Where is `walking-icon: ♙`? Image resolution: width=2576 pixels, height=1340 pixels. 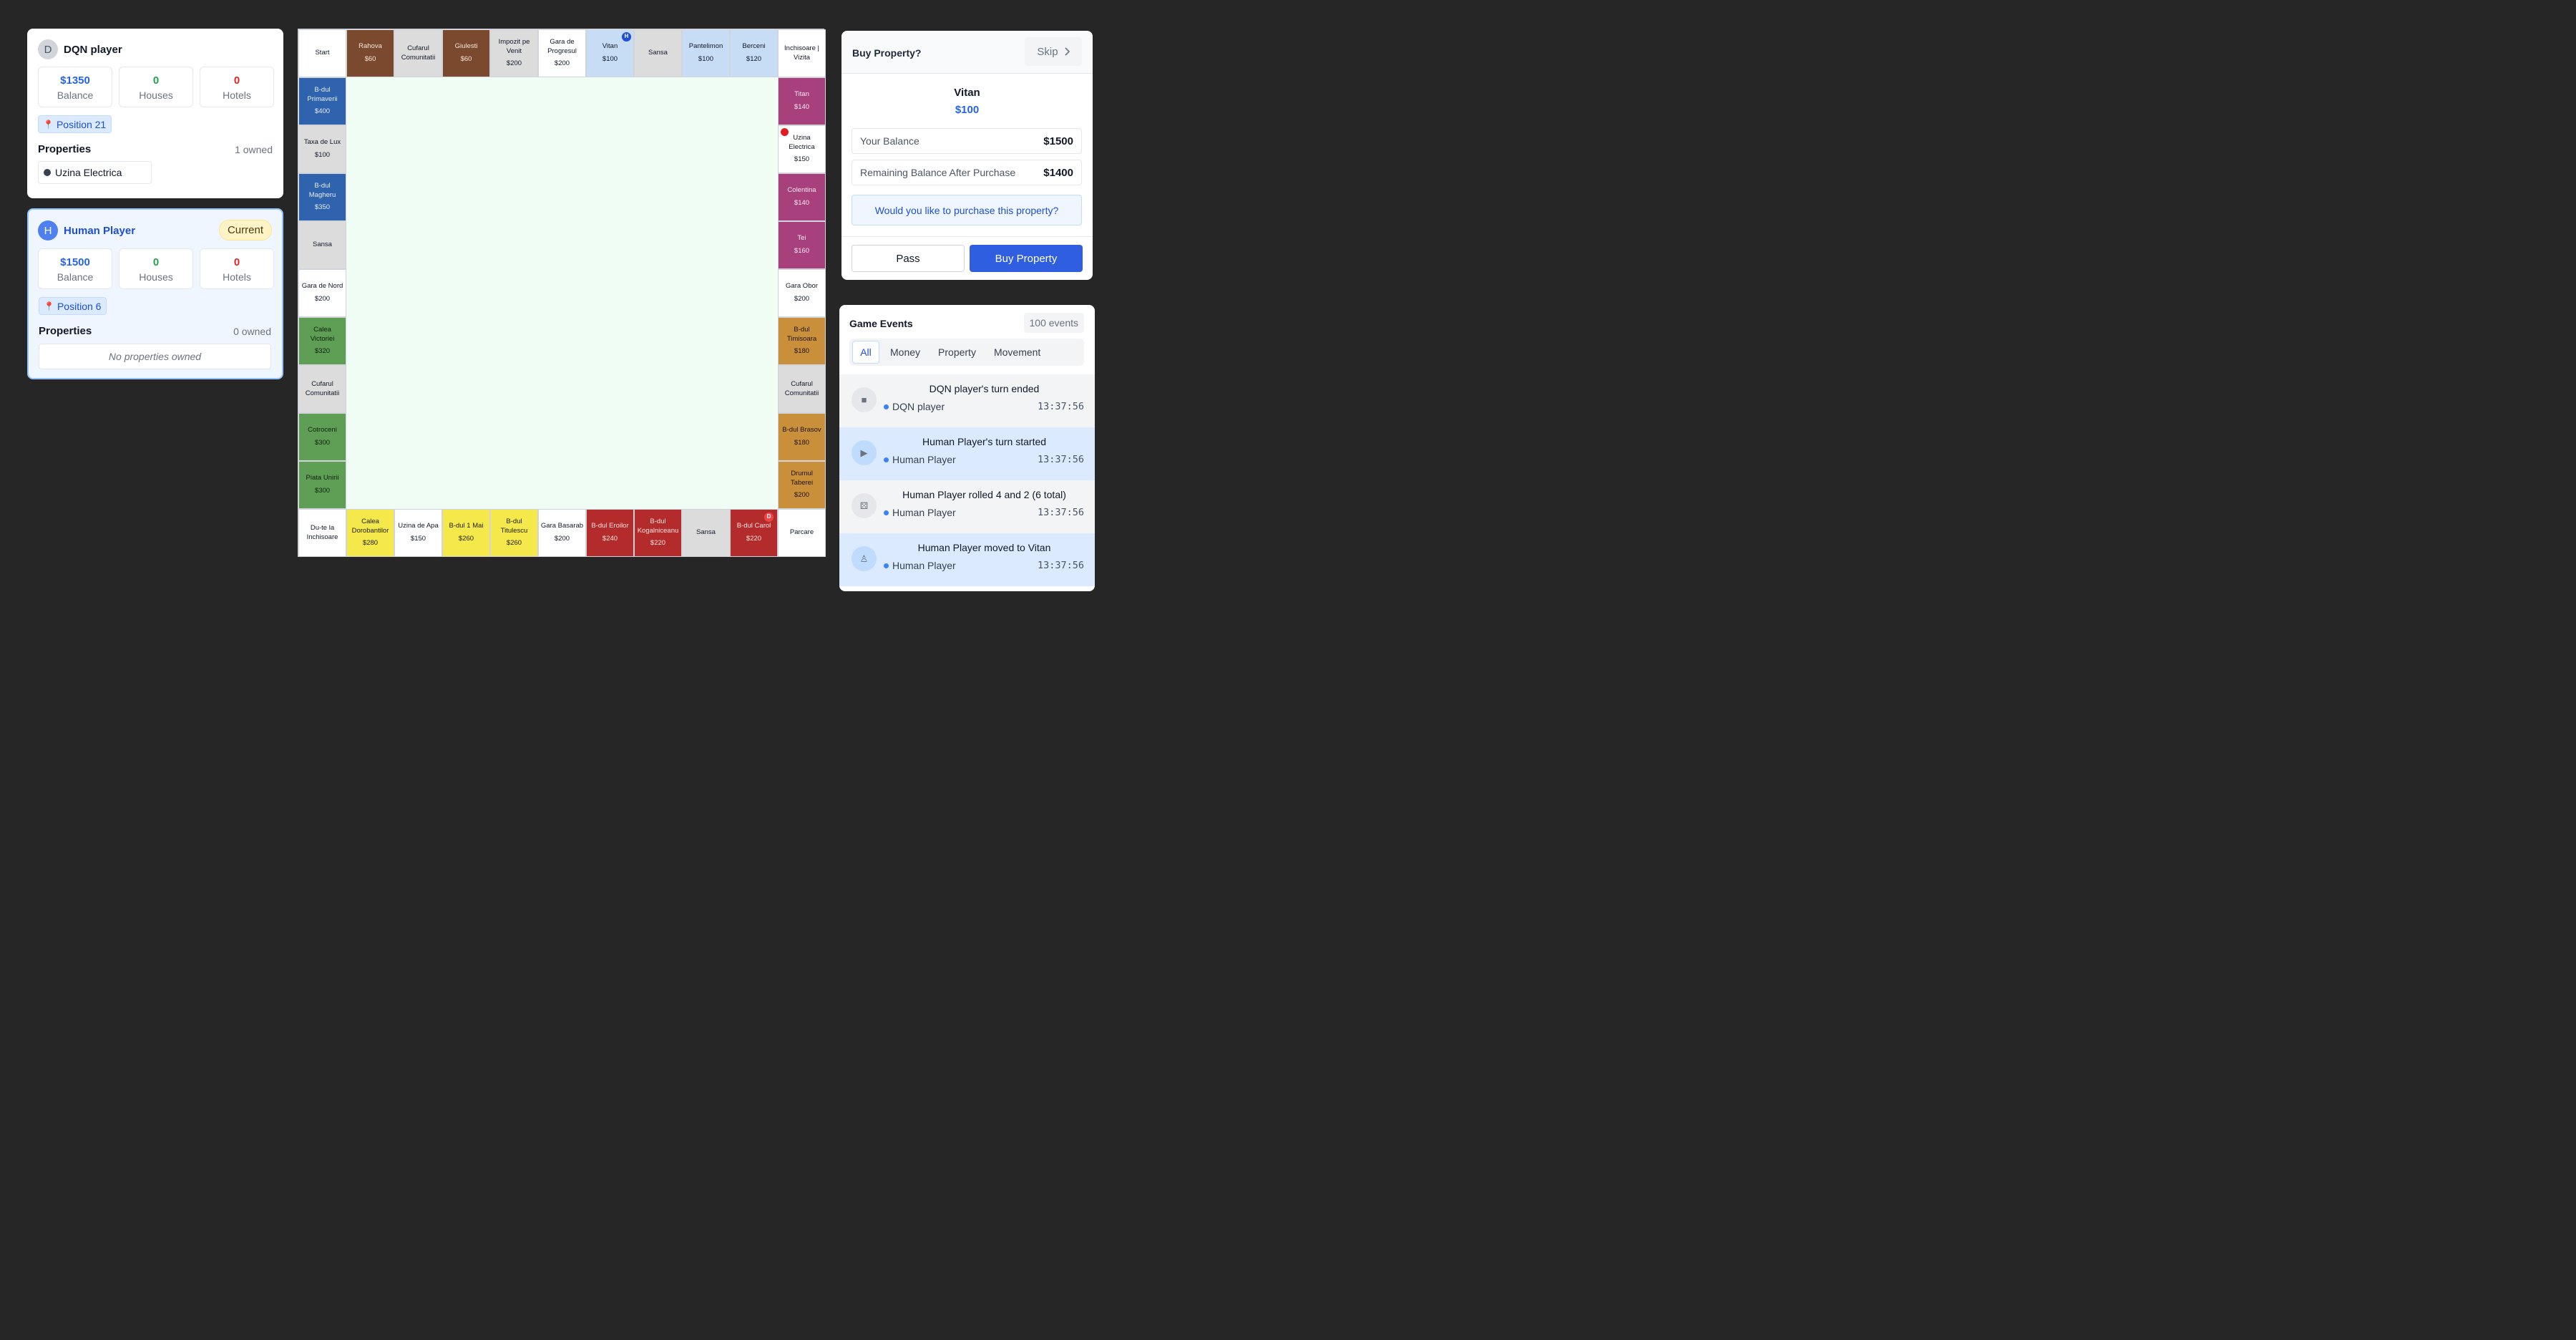 walking-icon: ♙ is located at coordinates (864, 558).